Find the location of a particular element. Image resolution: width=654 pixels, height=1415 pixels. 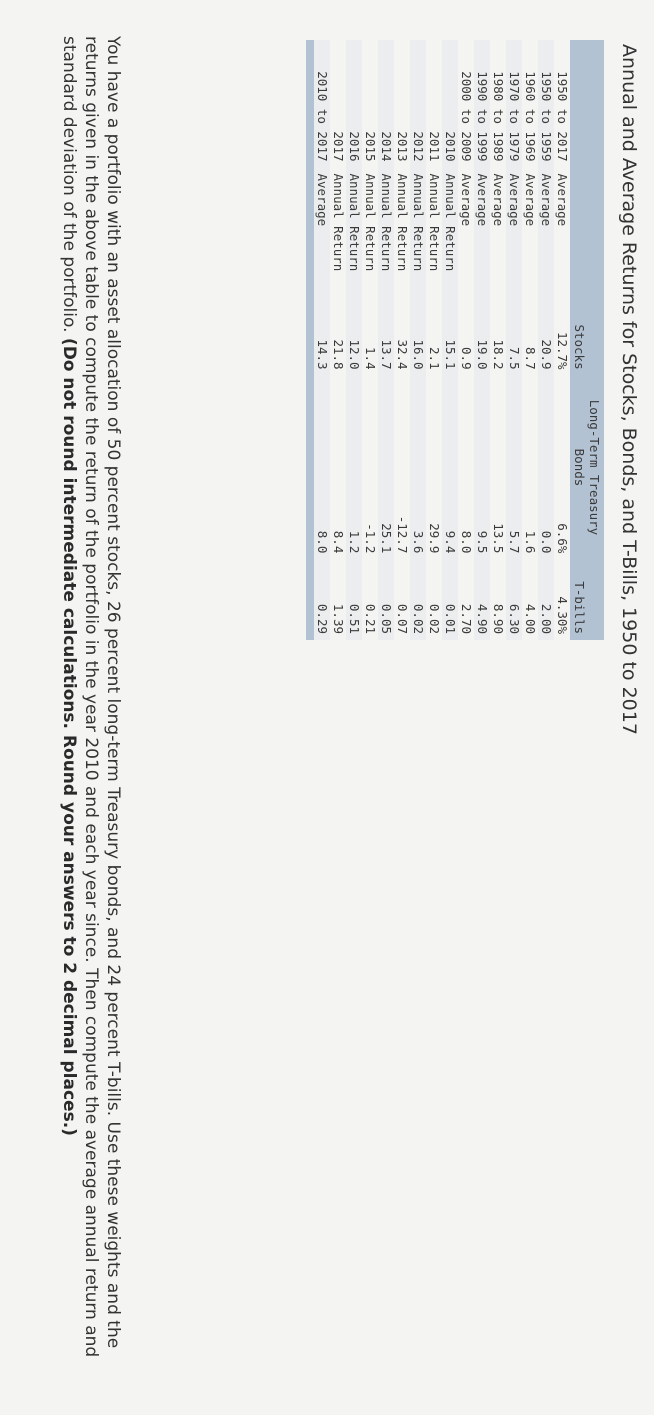

table-cell: 7.5 is located at coordinates (514, 340).